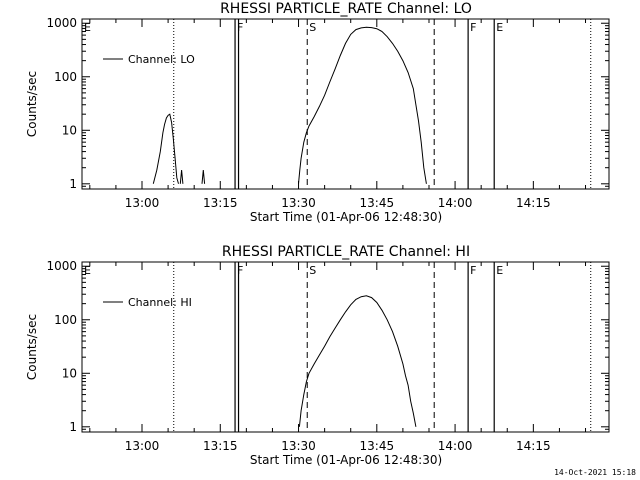 Image resolution: width=640 pixels, height=480 pixels. What do you see at coordinates (160, 302) in the screenshot?
I see `legend-entry: Channel: HI` at bounding box center [160, 302].